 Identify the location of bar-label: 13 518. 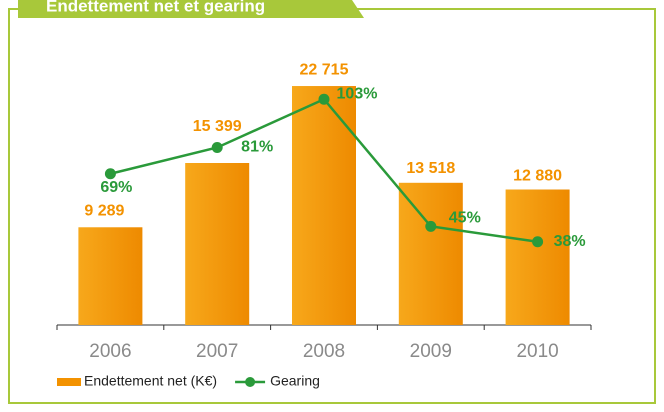
(430, 168).